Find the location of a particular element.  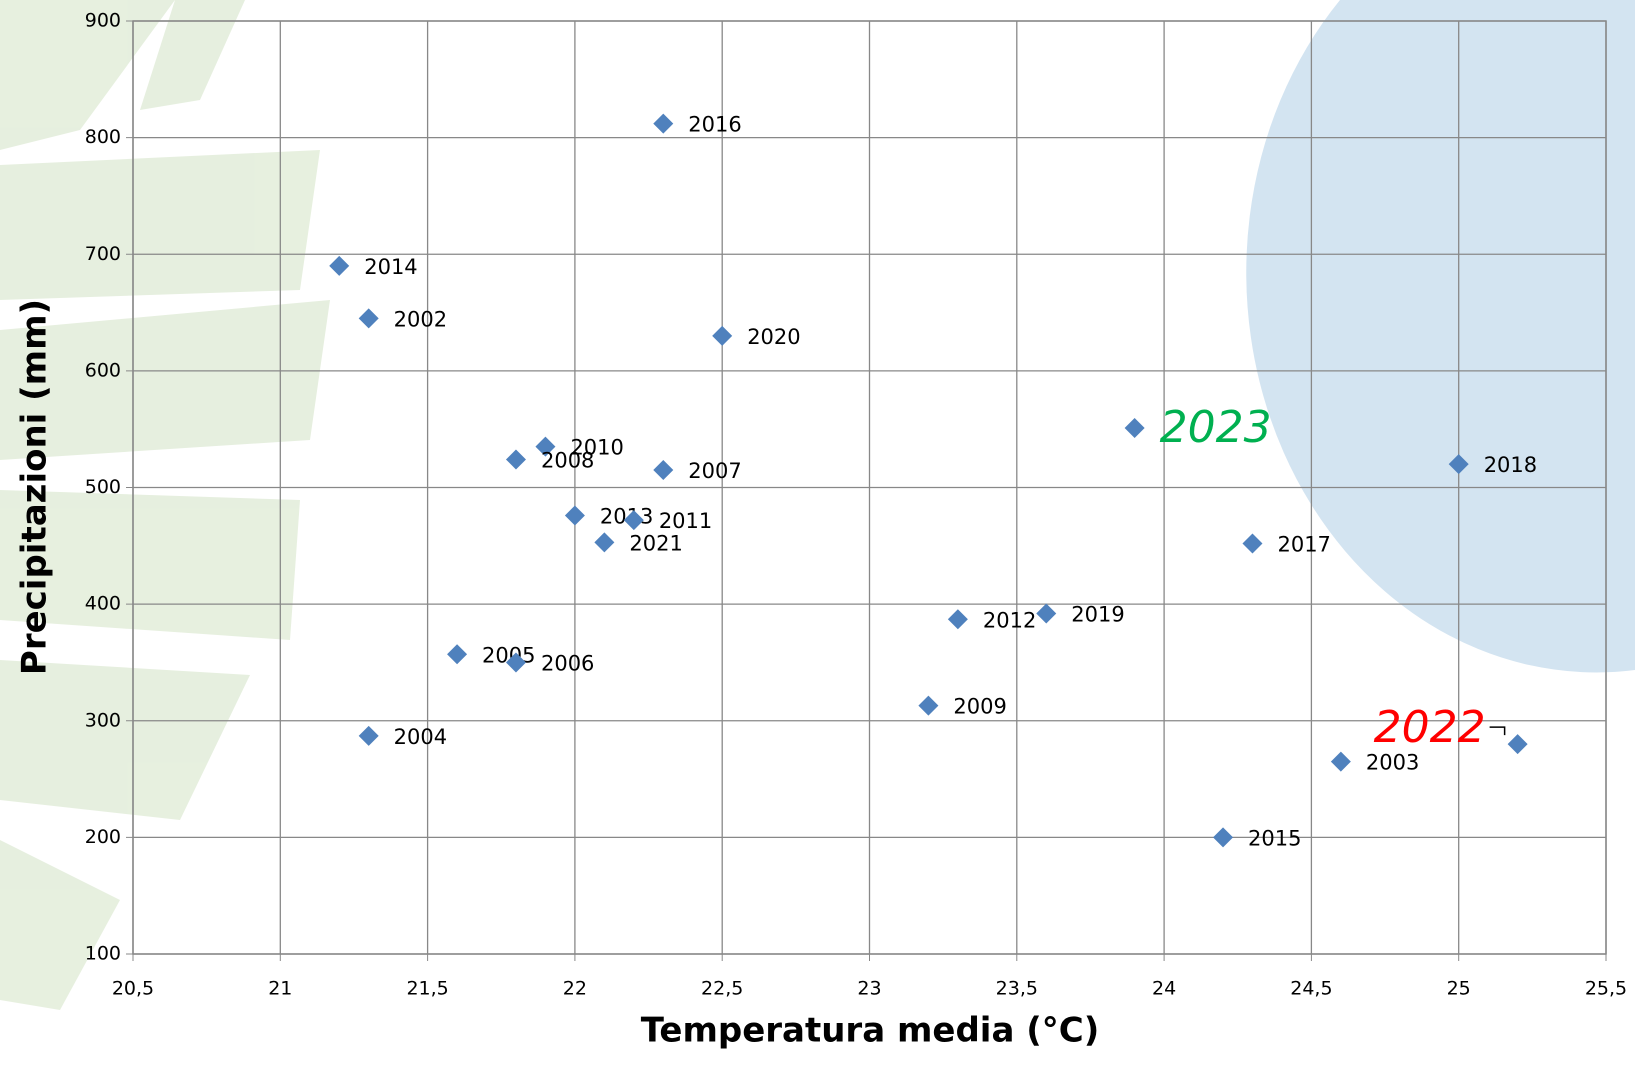

y-tick-label: 100 is located at coordinates (103, 954).